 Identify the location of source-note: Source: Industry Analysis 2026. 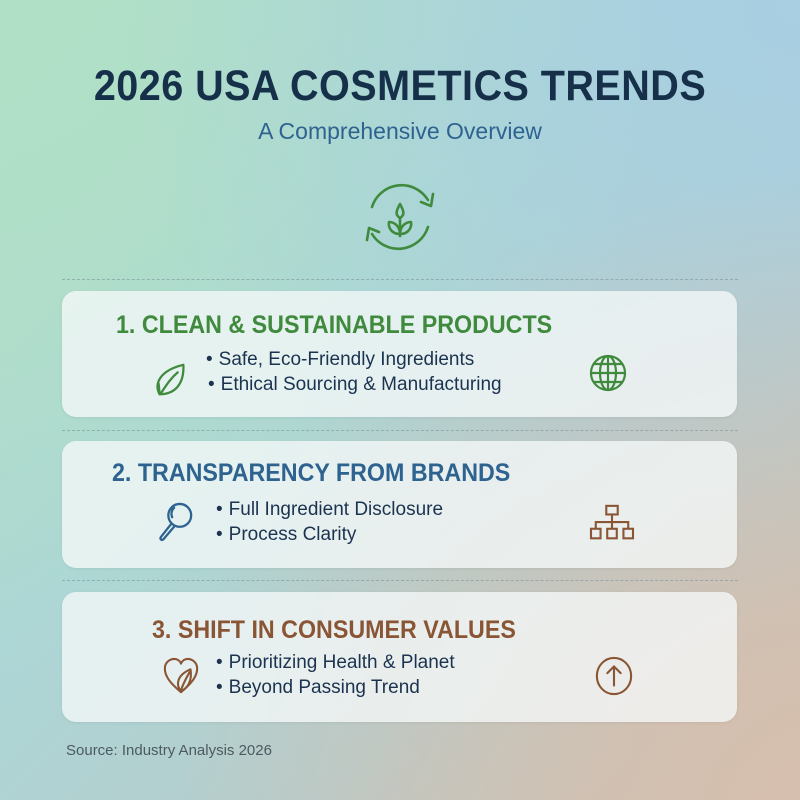
(169, 750).